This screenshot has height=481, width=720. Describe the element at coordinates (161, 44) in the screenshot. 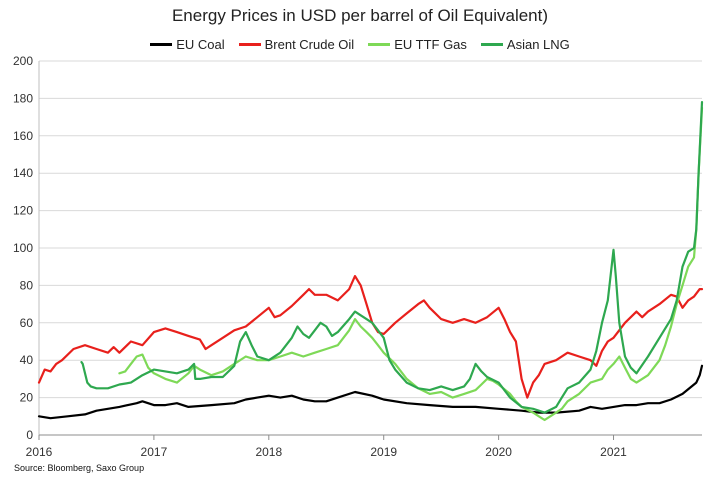

I see `legend-swatch-eu-coal` at that location.